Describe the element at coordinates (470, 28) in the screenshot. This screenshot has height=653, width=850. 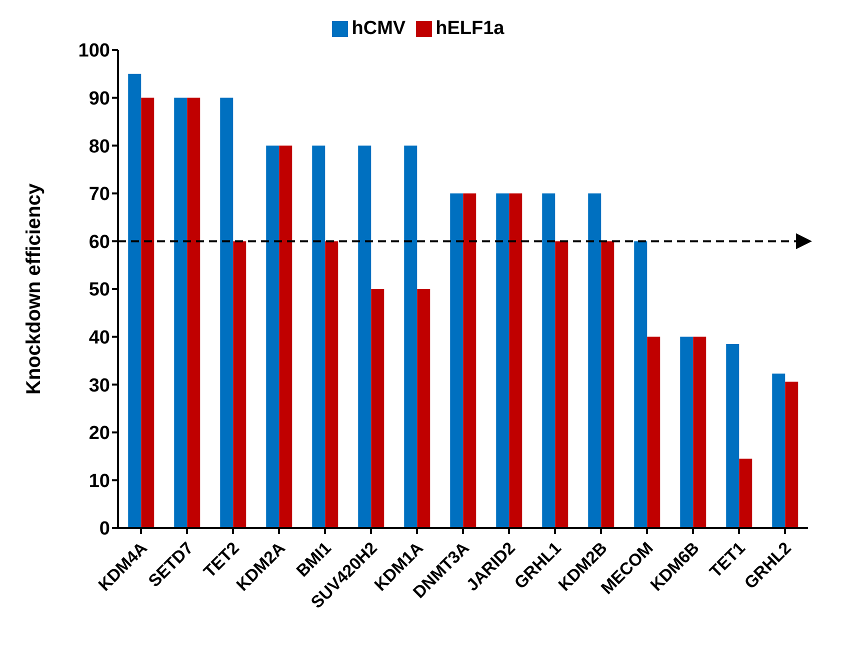
I see `legend-label: hELF1a` at that location.